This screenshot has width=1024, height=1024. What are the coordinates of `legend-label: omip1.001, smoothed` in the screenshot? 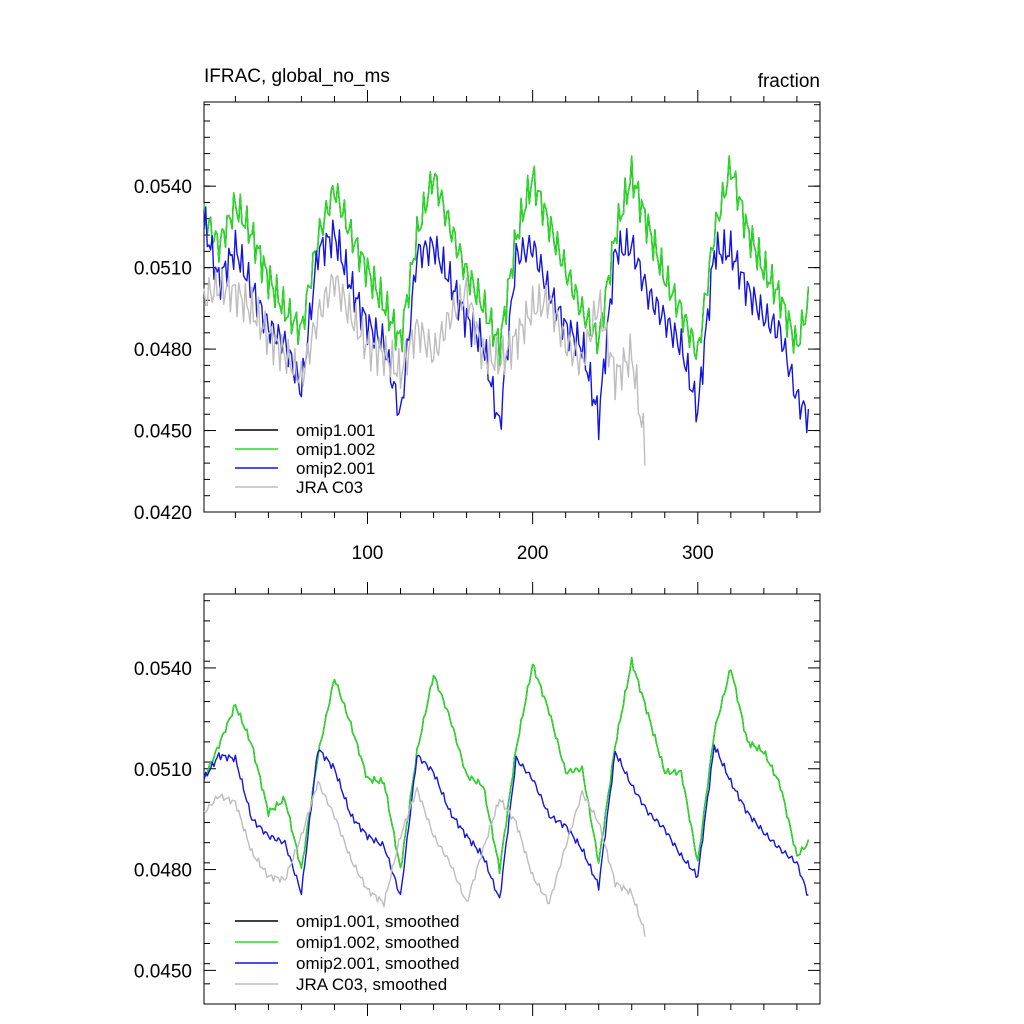 It's located at (378, 921).